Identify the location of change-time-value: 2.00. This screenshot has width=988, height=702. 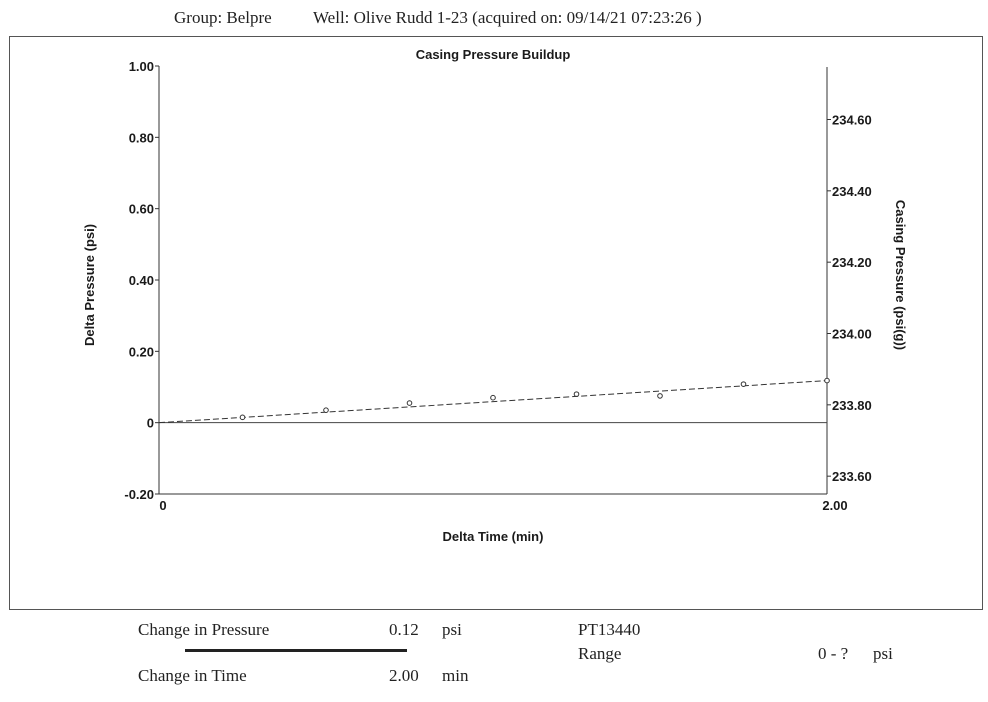
(404, 675).